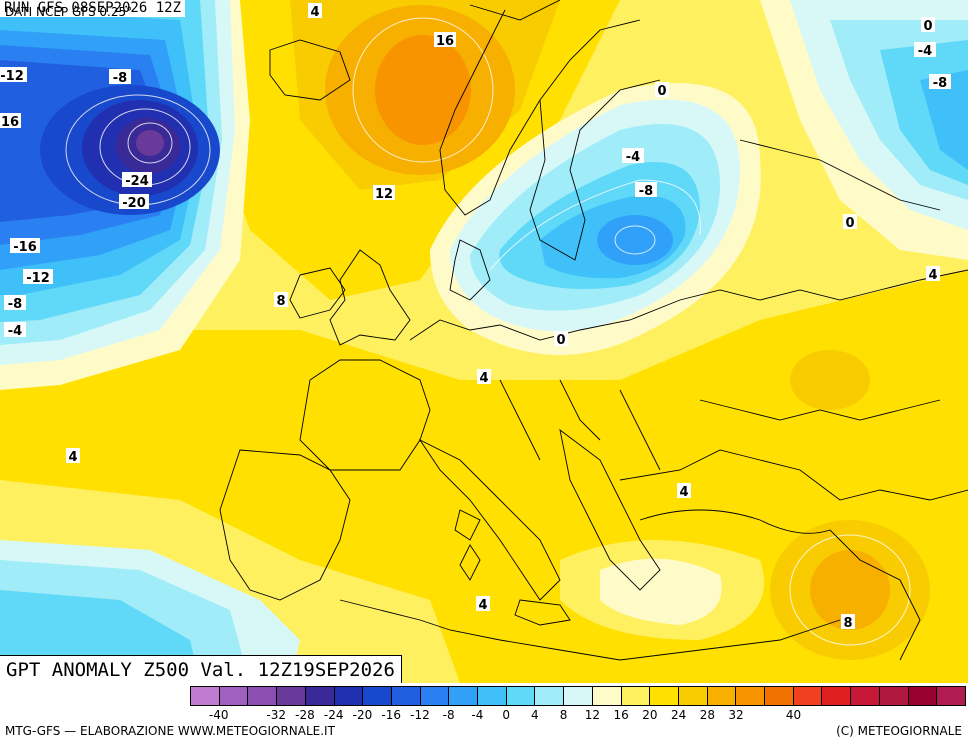 The width and height of the screenshot is (968, 745). I want to click on scale-tick-label: 4, so click(535, 715).